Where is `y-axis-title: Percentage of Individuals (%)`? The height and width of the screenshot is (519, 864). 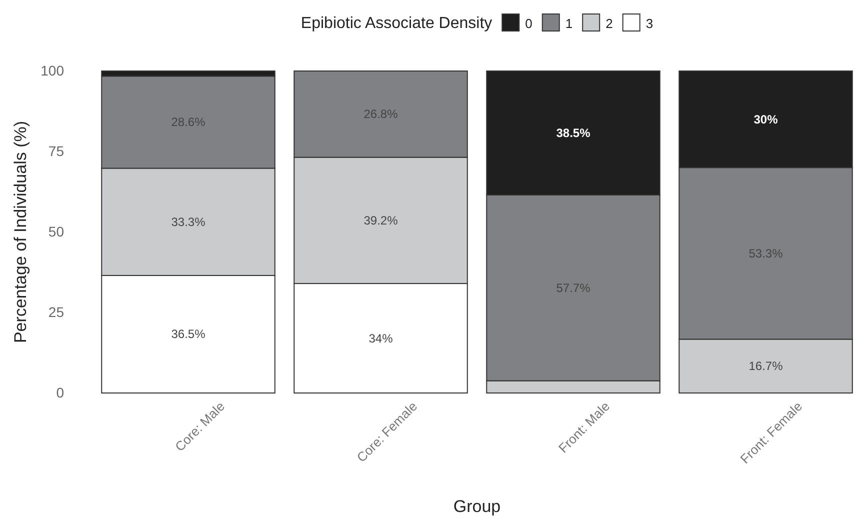 y-axis-title: Percentage of Individuals (%) is located at coordinates (20, 232).